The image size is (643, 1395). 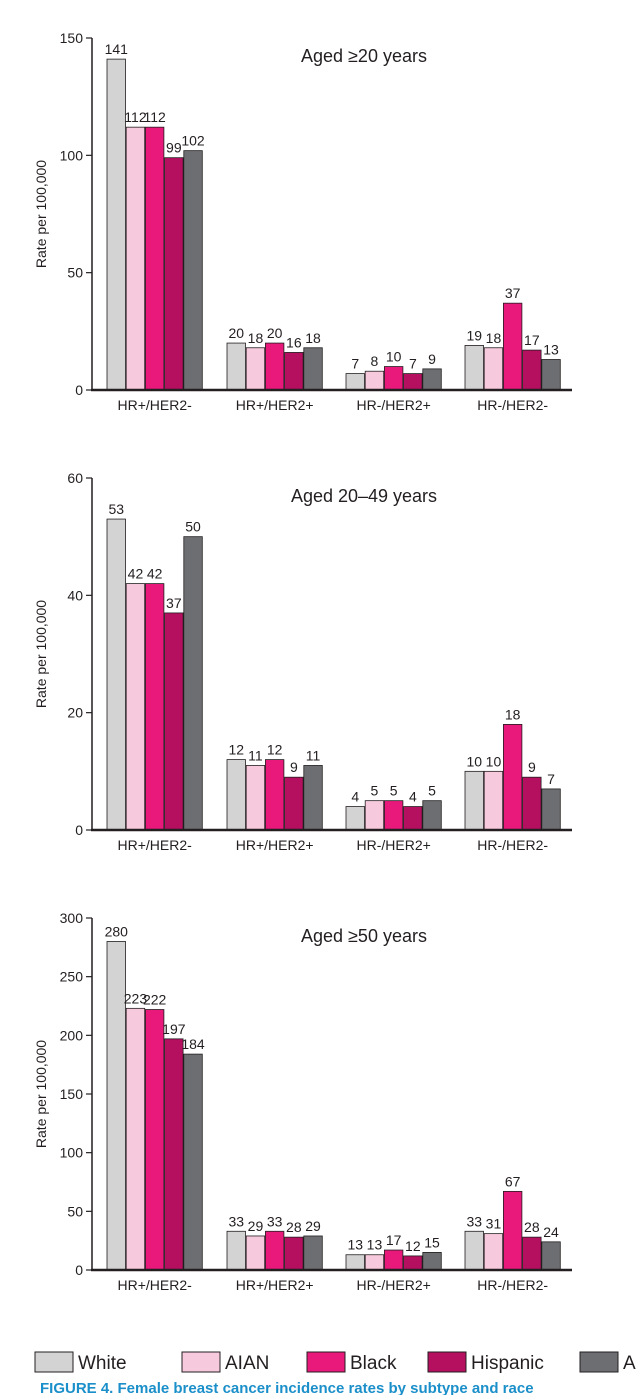 I want to click on data-label: 15, so click(x=432, y=1242).